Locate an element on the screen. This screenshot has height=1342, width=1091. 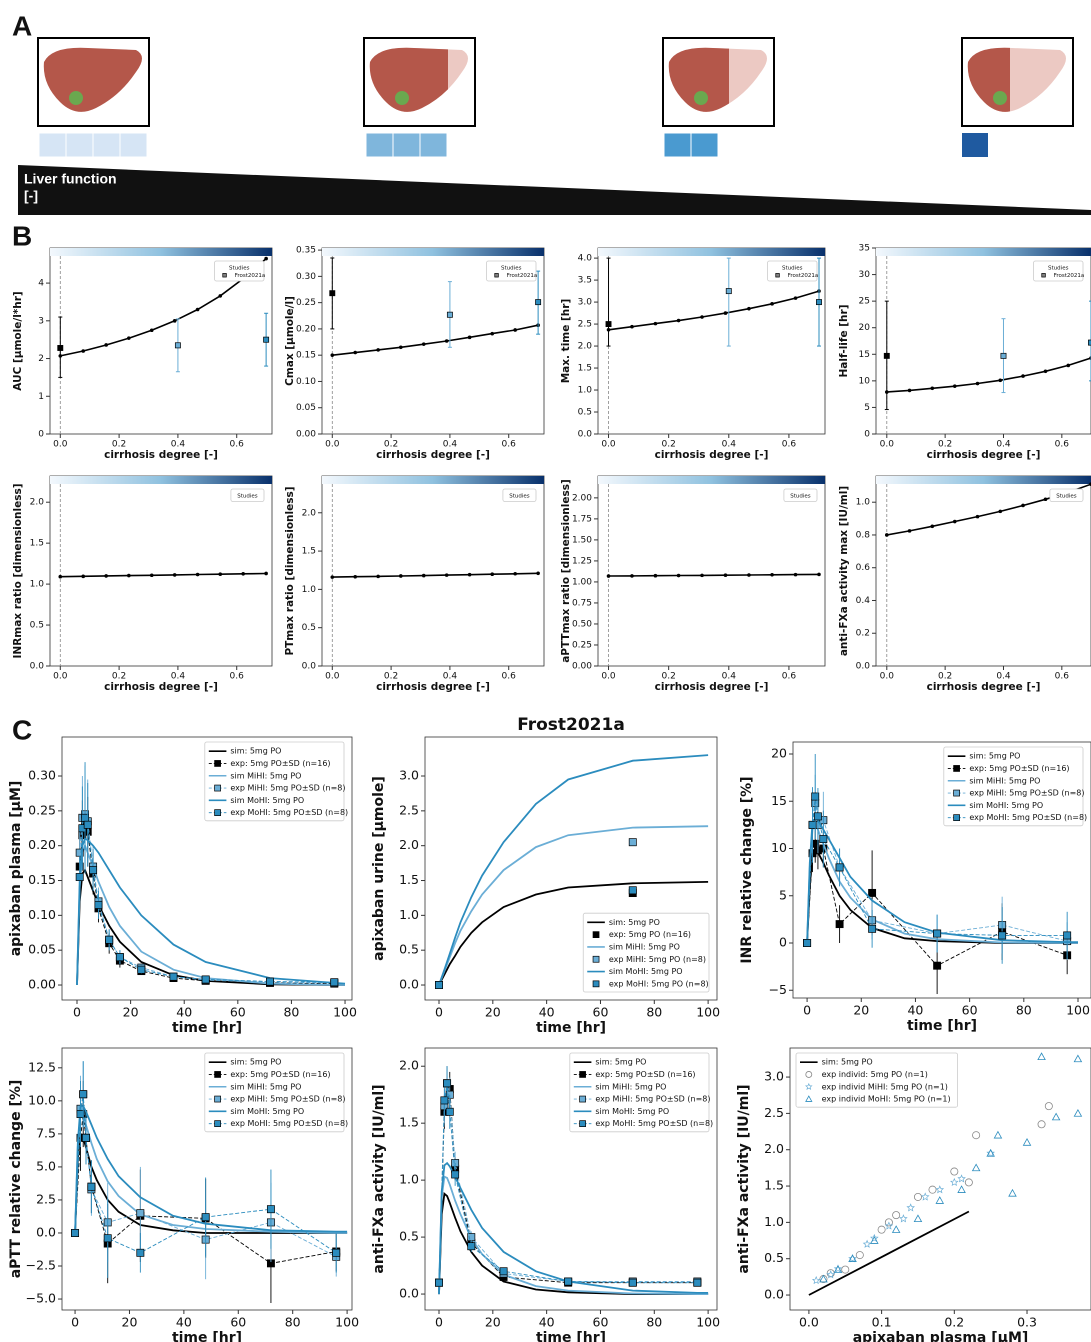
y-tick-label: 15 is located at coordinates (864, 355).